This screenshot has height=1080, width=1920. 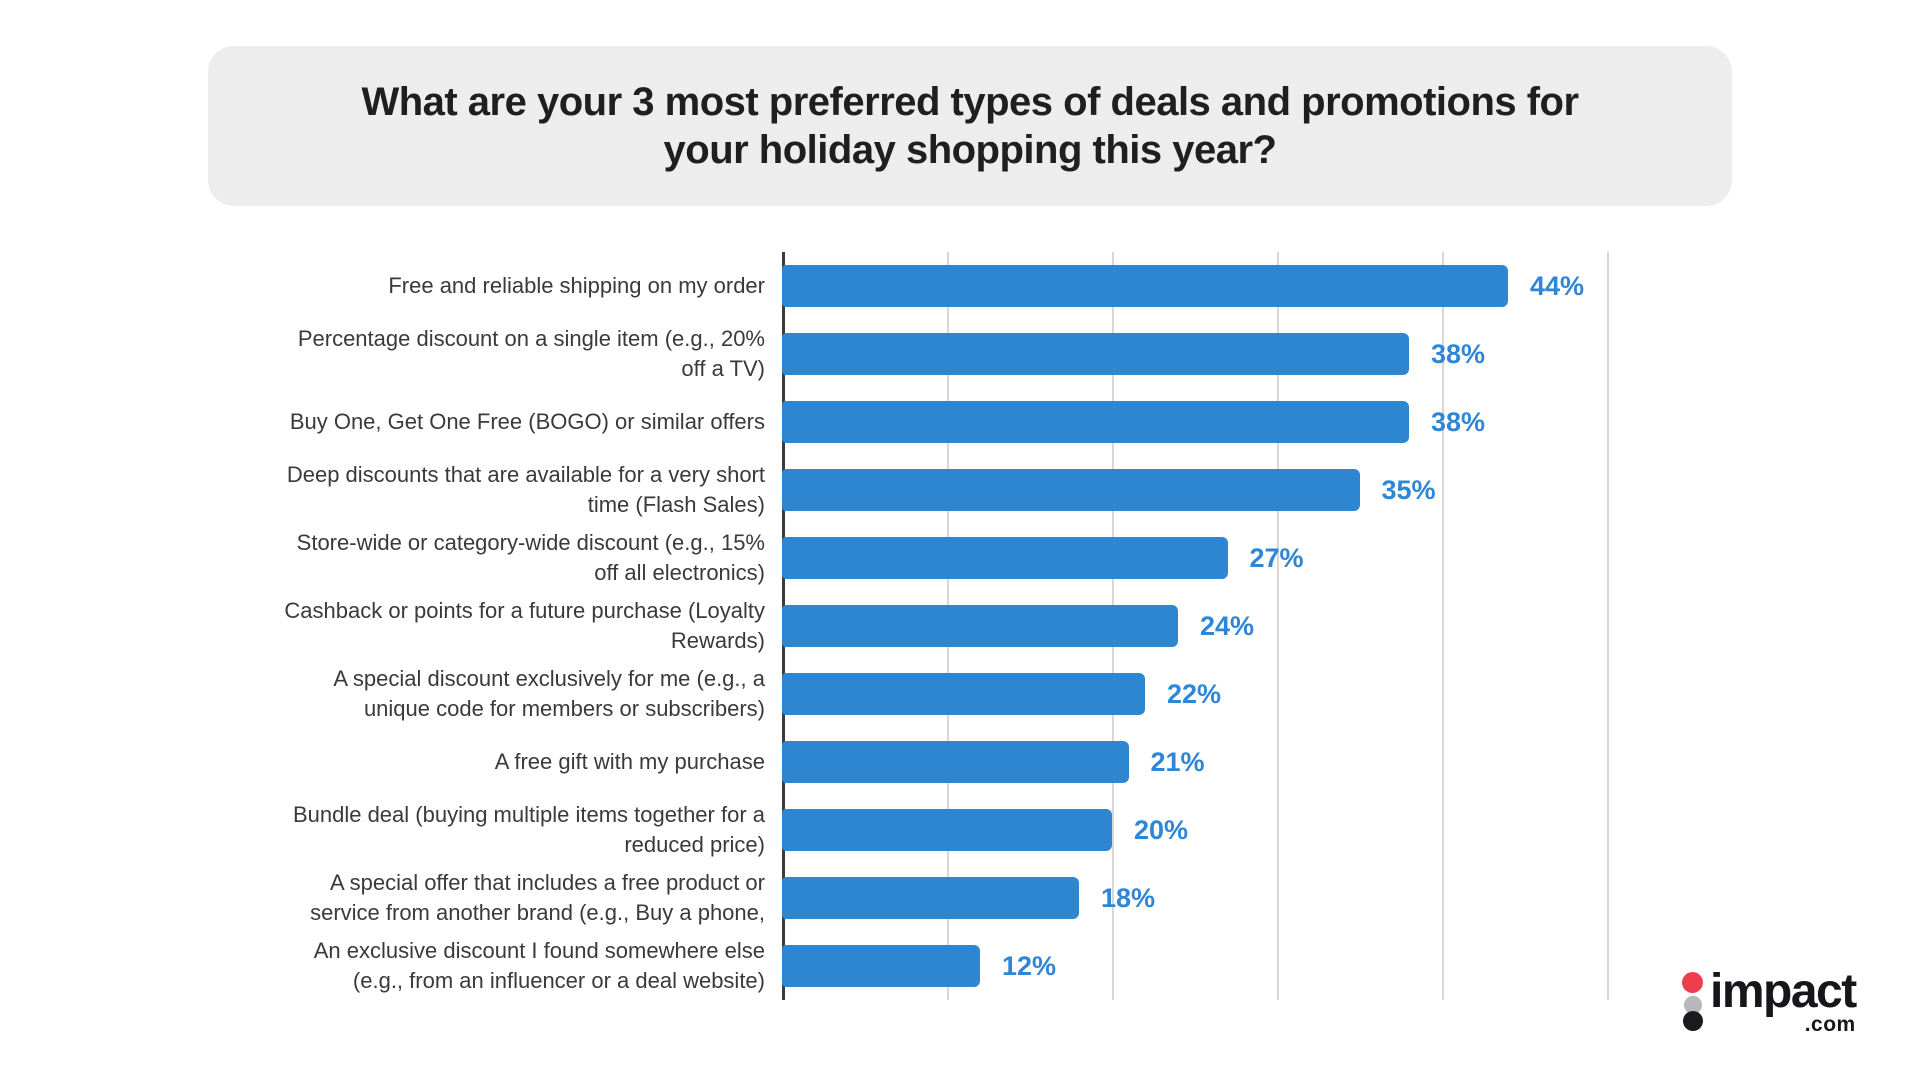 I want to click on value-label: 27%, so click(x=1276, y=557).